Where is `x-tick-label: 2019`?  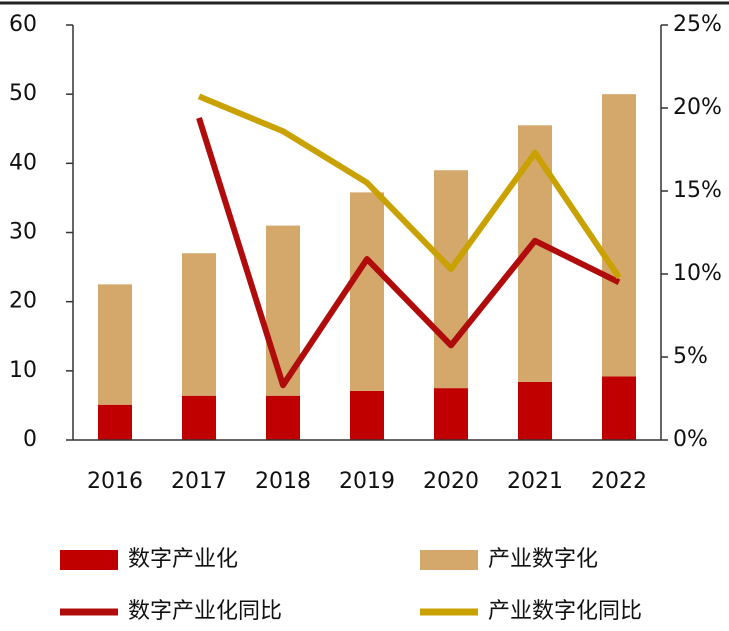 x-tick-label: 2019 is located at coordinates (367, 481).